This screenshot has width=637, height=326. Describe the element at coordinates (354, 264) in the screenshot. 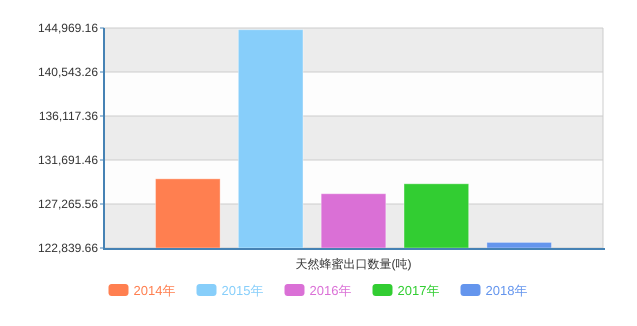

I see `x-tick-label: 天然蜂蜜出口数量(吨)` at that location.